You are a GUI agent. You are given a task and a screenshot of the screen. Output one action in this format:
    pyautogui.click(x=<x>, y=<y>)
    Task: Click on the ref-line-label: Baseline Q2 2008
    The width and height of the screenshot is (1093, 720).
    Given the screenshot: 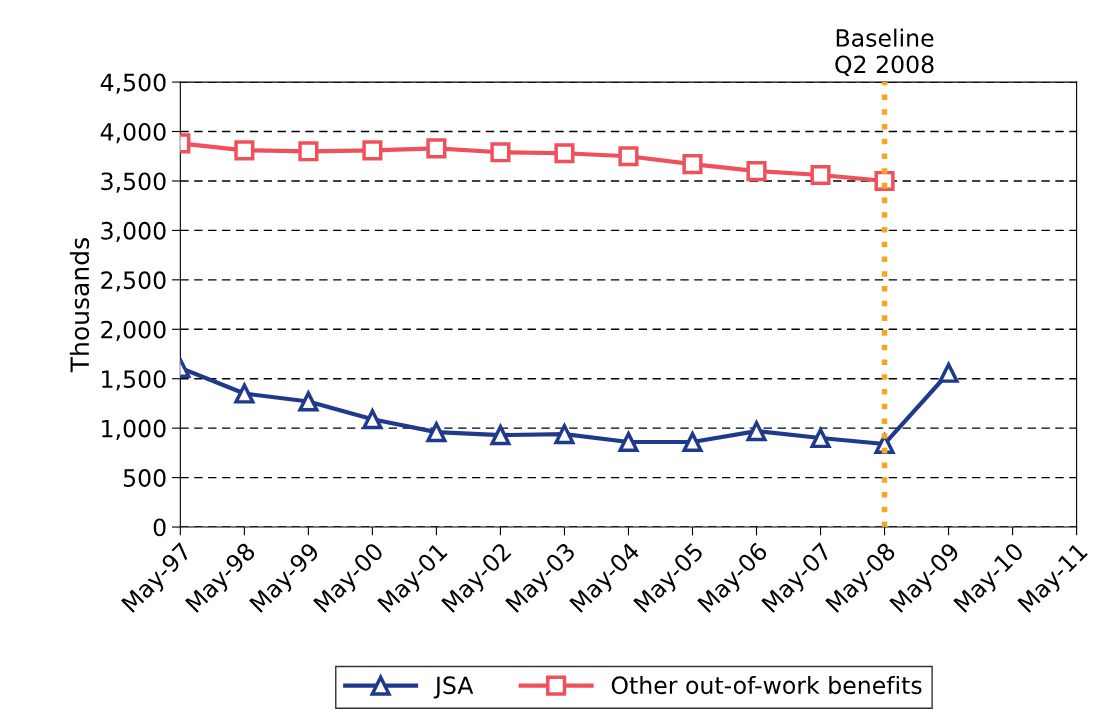 What is the action you would take?
    pyautogui.click(x=884, y=52)
    